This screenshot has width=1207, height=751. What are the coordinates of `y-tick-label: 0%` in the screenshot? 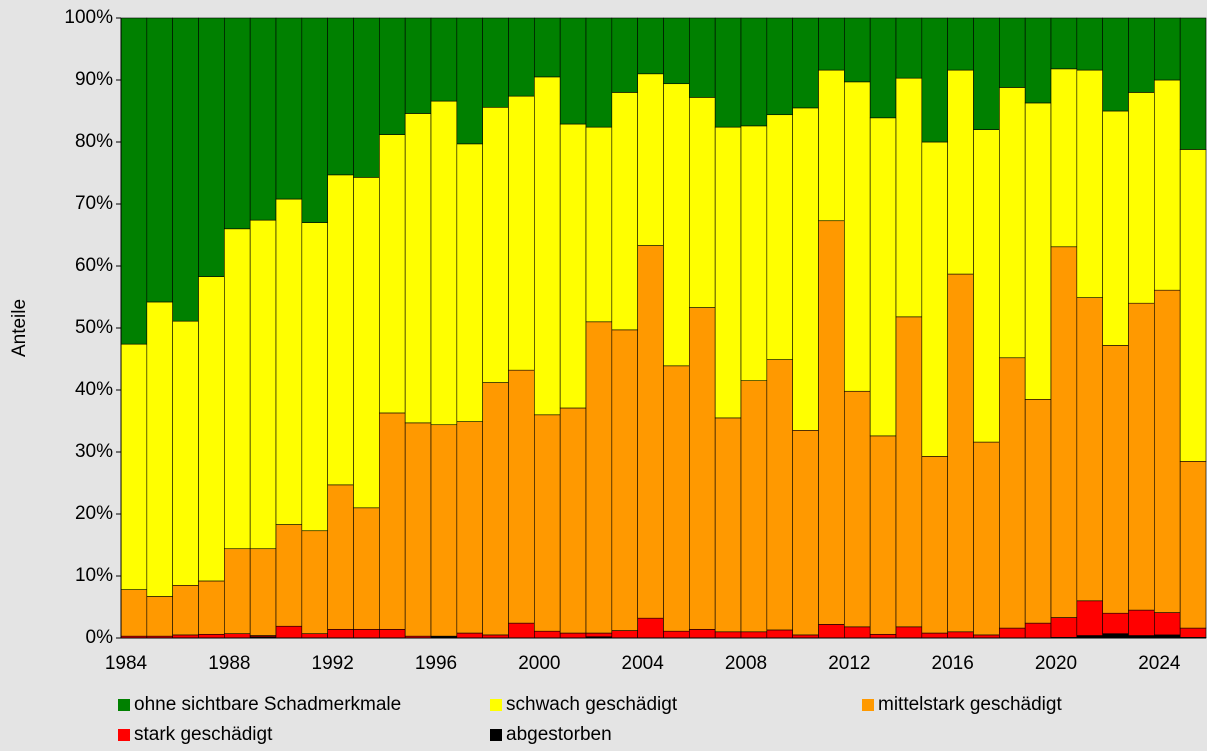 It's located at (100, 637).